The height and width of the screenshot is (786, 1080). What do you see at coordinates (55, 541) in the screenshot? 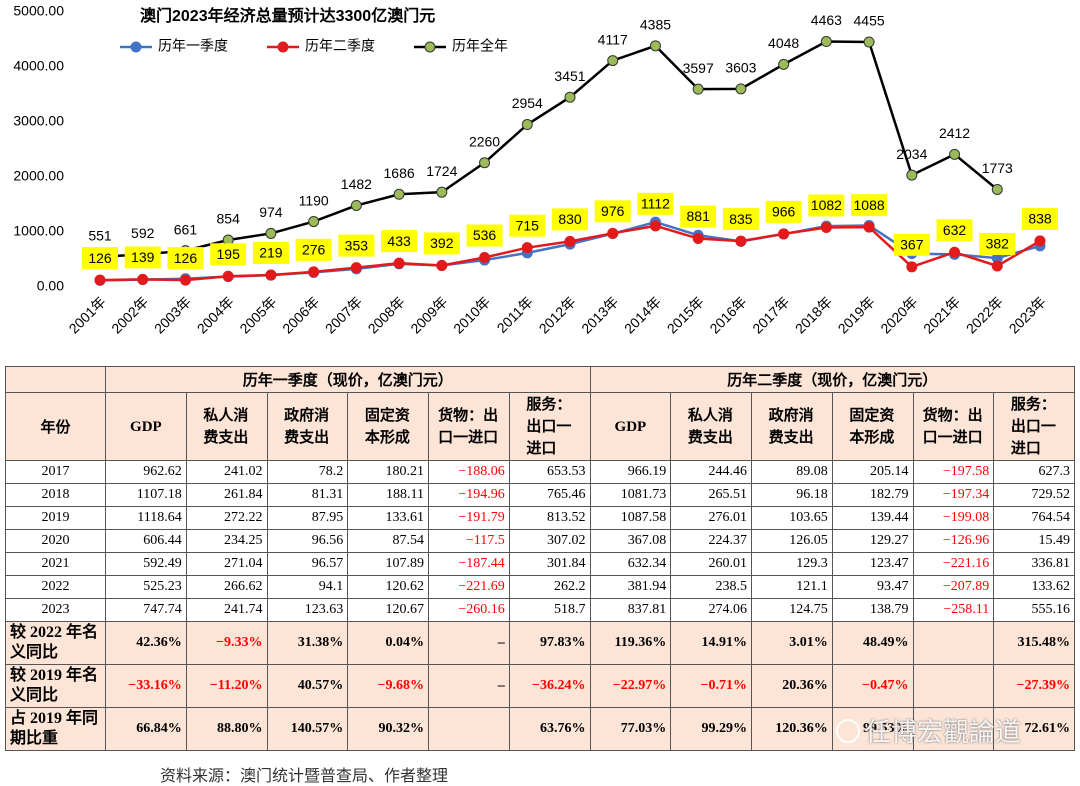
I see `table-cell: 2020` at bounding box center [55, 541].